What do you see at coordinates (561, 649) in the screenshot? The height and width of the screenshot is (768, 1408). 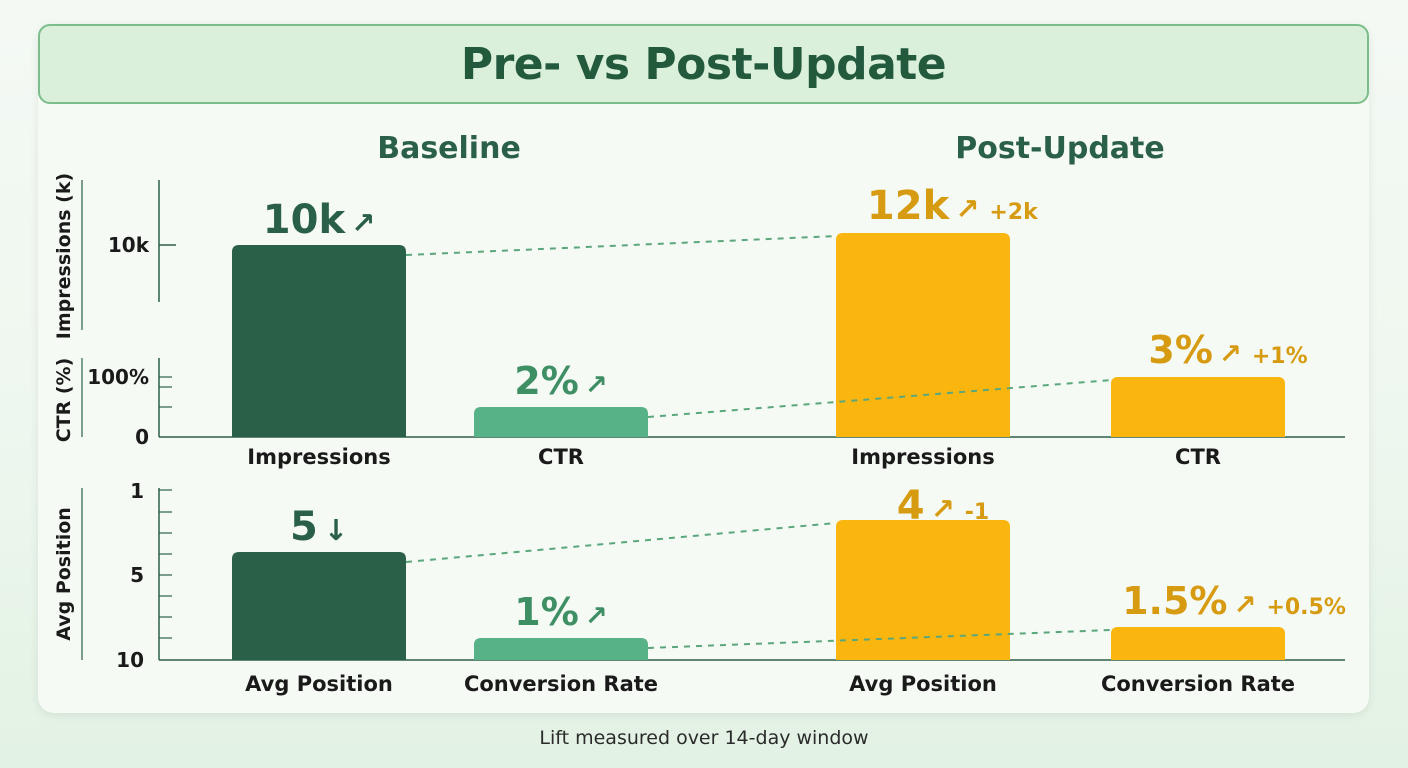 I see `bar-baseline-conversion-rate` at bounding box center [561, 649].